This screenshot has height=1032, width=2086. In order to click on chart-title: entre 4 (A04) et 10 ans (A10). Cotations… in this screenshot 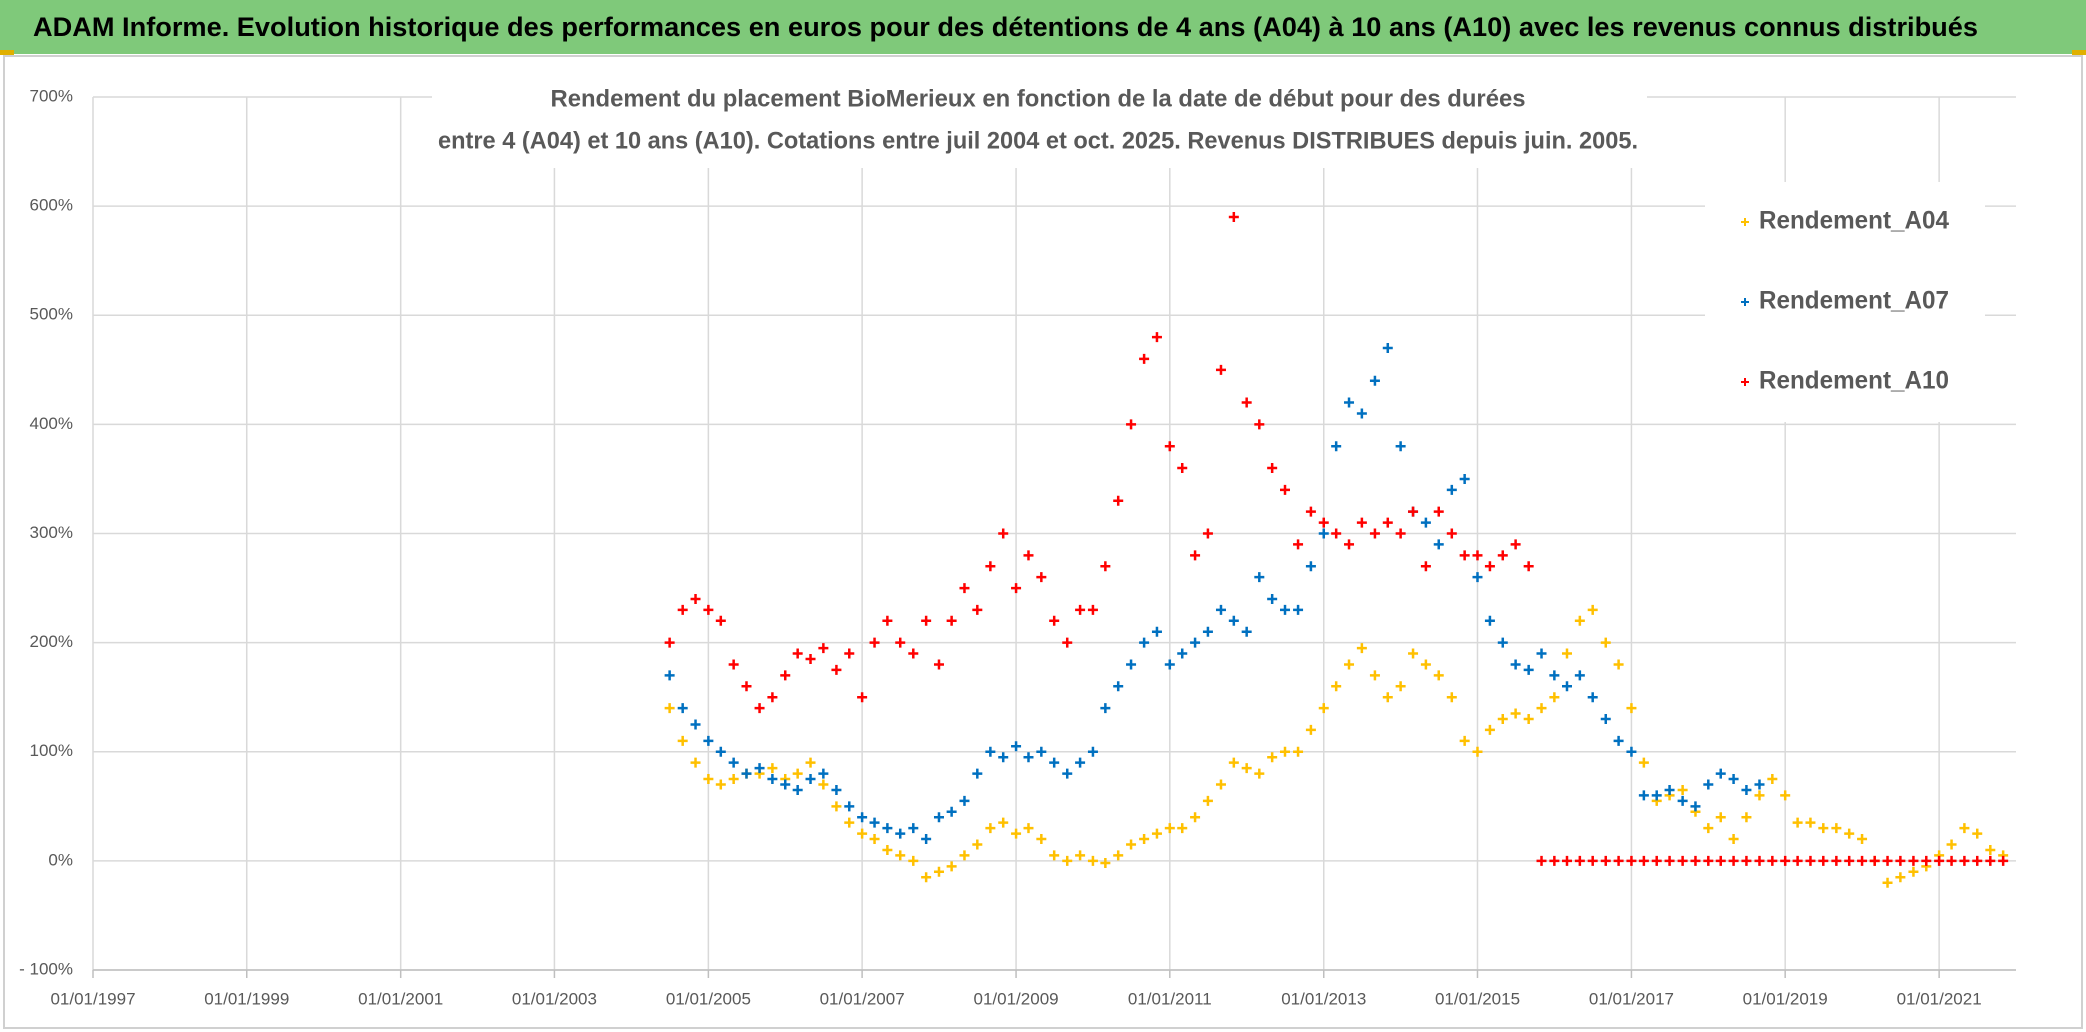, I will do `click(1038, 140)`.